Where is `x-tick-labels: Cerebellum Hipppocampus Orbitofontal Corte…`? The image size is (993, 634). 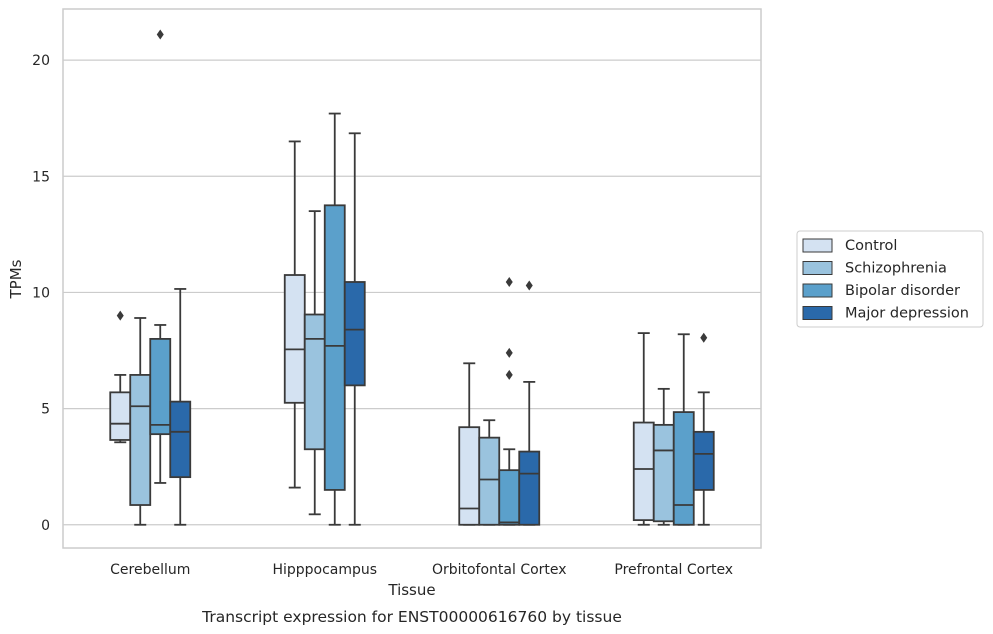
x-tick-labels: Cerebellum Hipppocampus Orbitofontal Corte… is located at coordinates (421, 570).